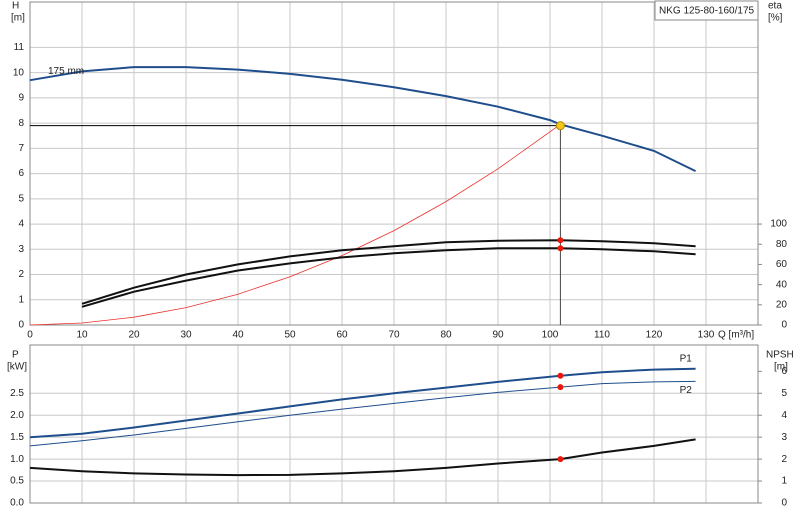 The height and width of the screenshot is (520, 800). I want to click on y-tick-label: 1, so click(21, 299).